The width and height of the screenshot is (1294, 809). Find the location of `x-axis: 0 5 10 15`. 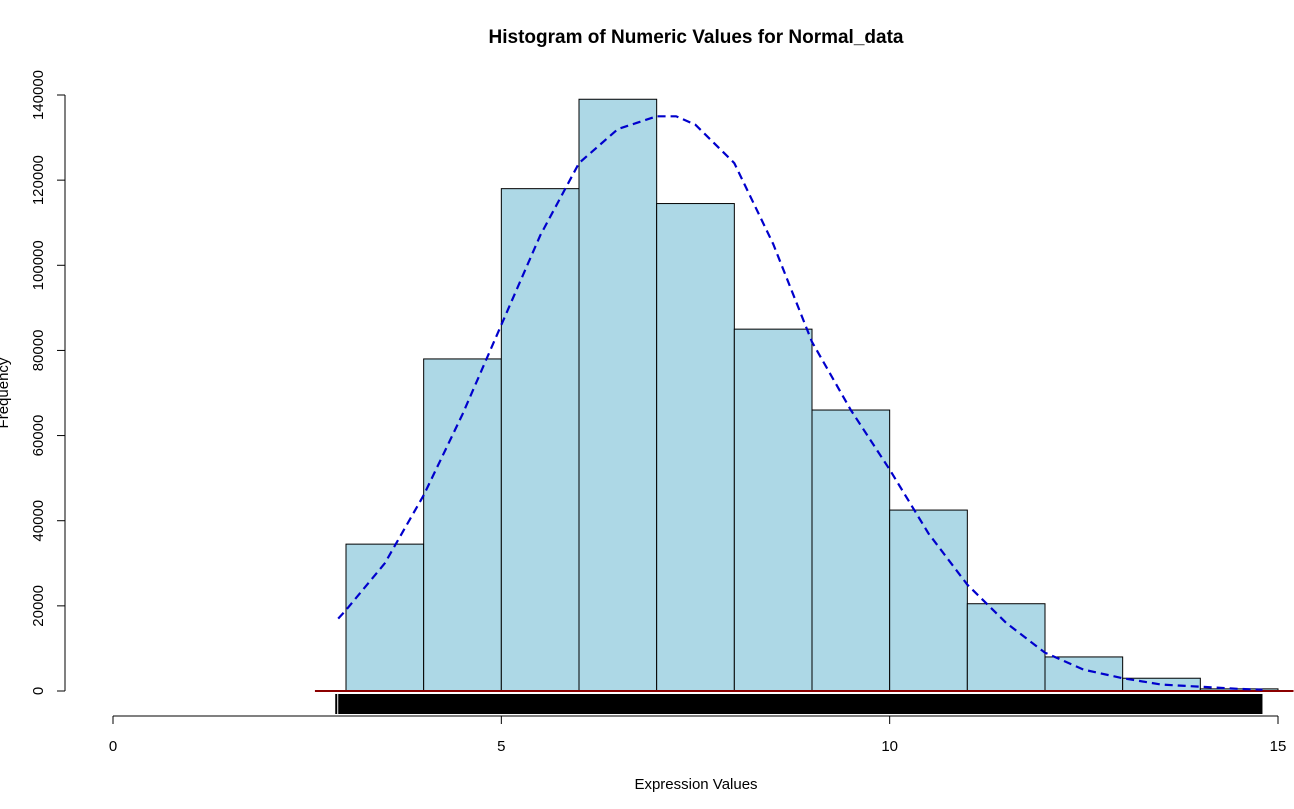

x-axis: 0 5 10 15 is located at coordinates (698, 735).